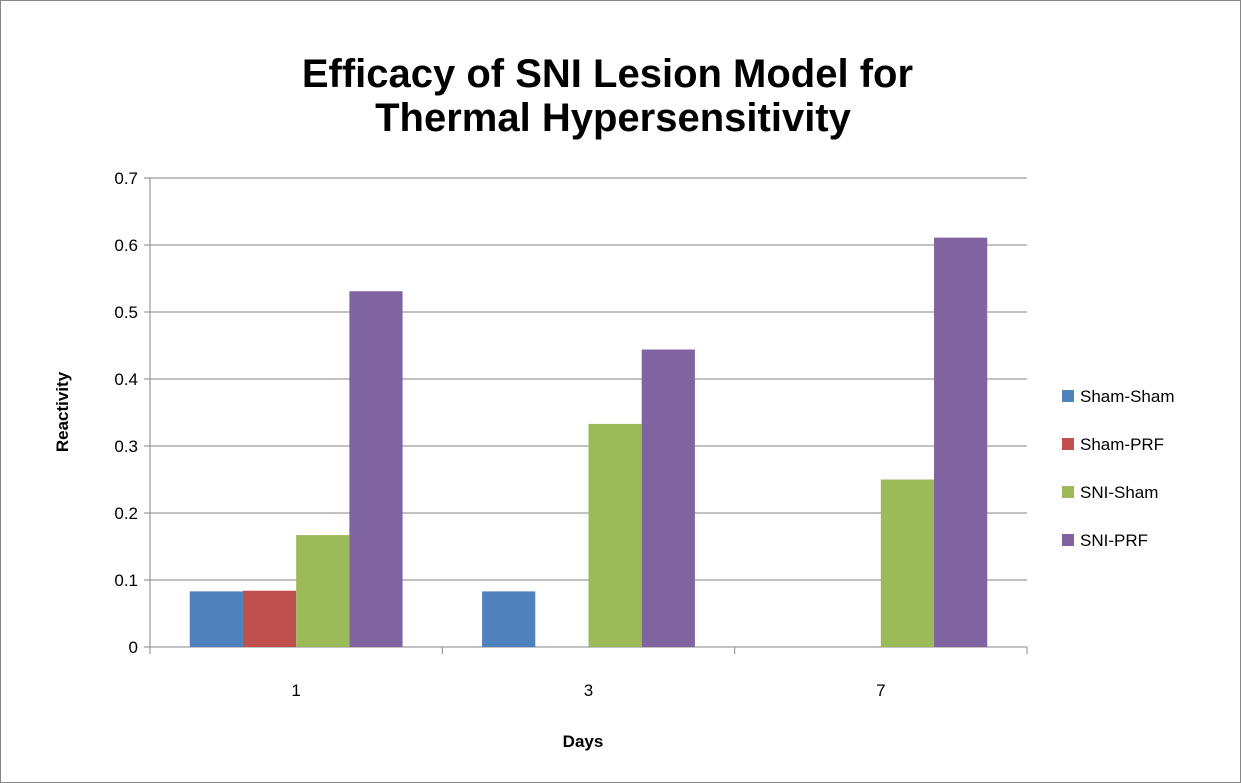 The height and width of the screenshot is (783, 1241). Describe the element at coordinates (62, 411) in the screenshot. I see `y-axis-label: Reactivity` at that location.